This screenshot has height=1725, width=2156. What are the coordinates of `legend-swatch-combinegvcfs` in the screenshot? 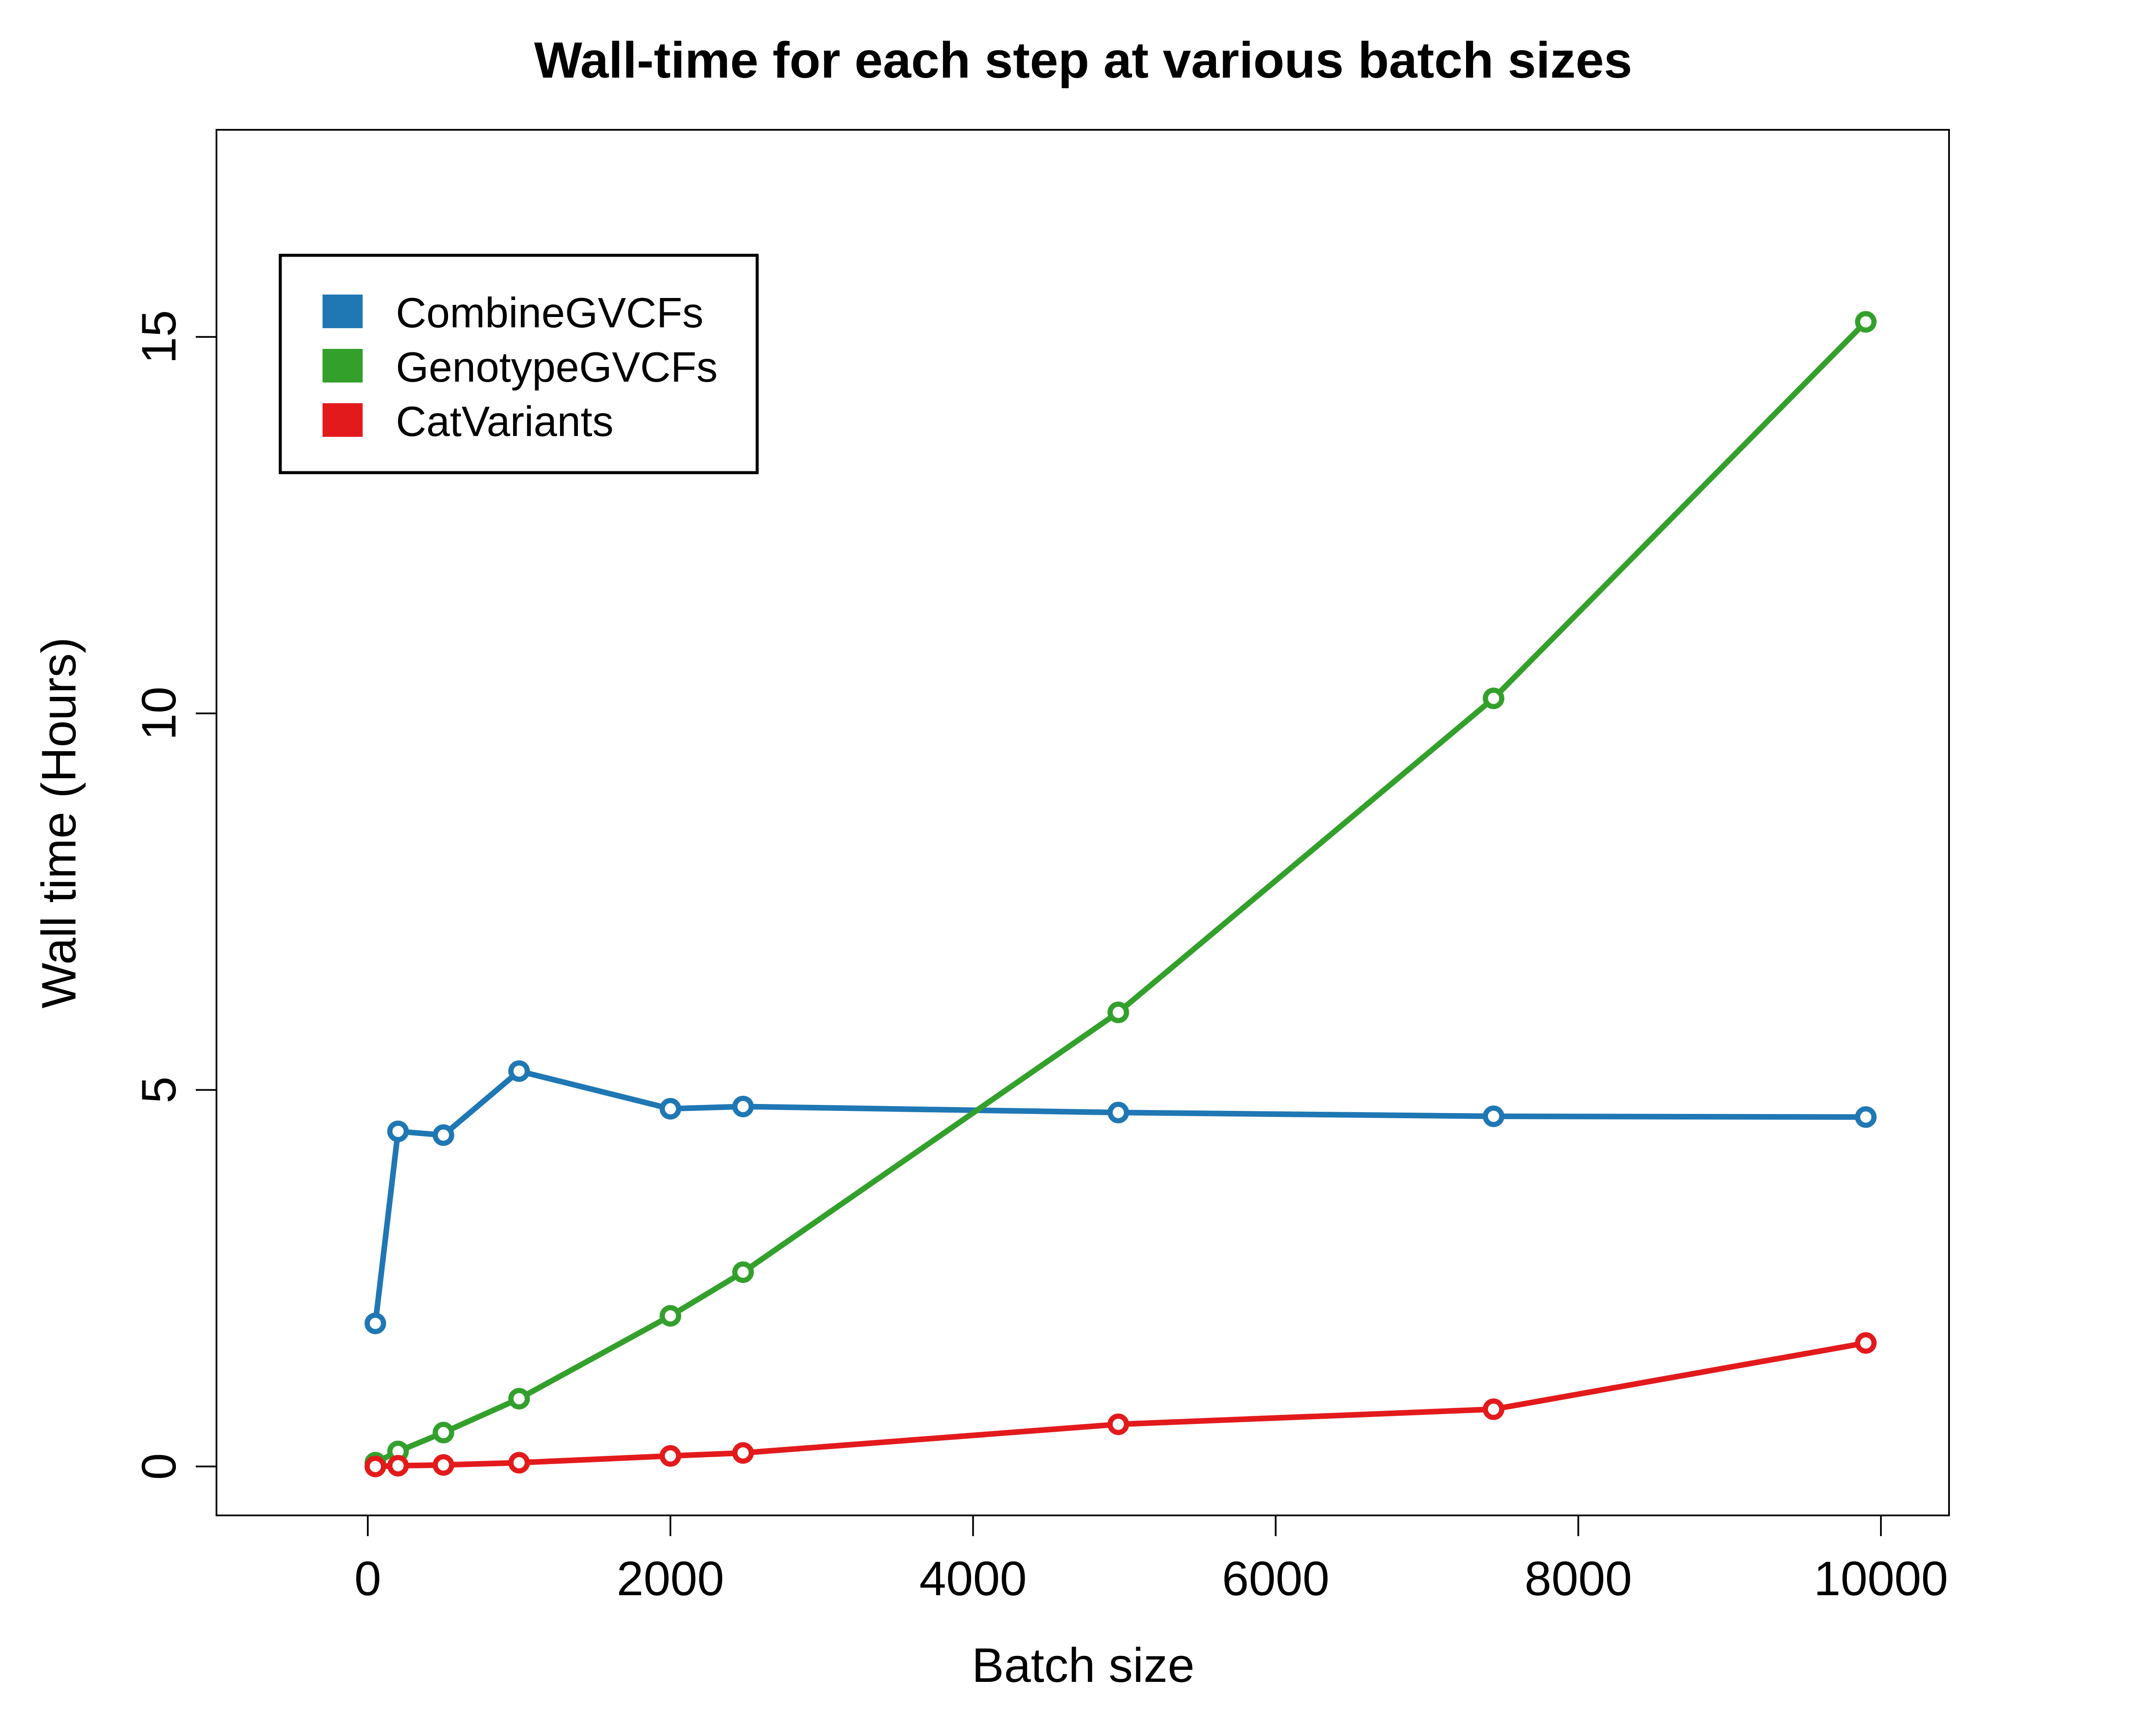 It's located at (343, 311).